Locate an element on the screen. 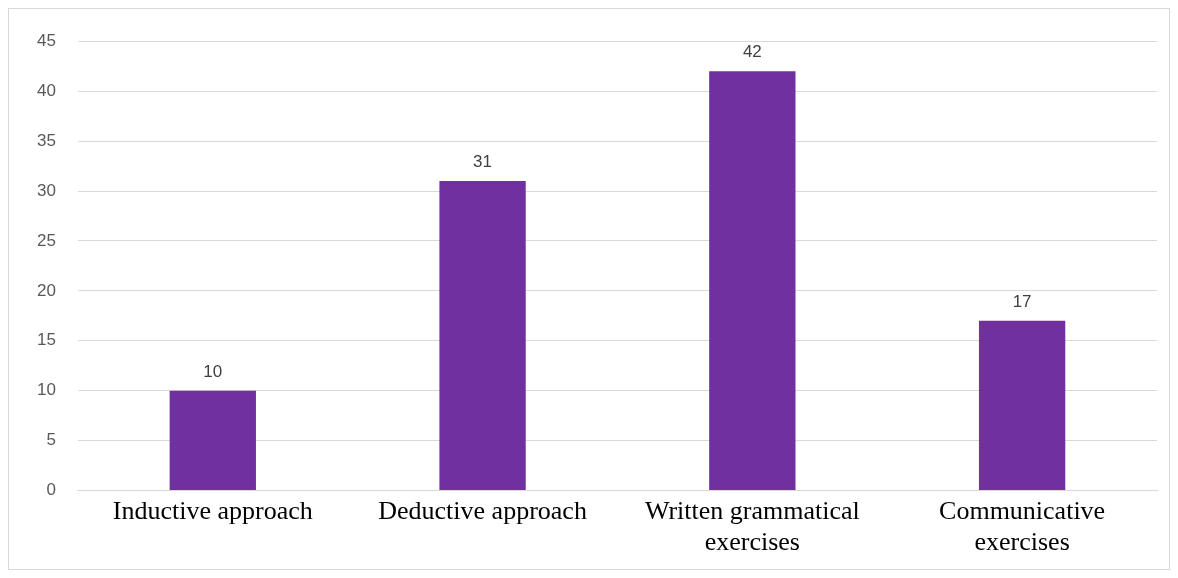 The height and width of the screenshot is (578, 1178). x-tick-label: Inductive approach is located at coordinates (212, 511).